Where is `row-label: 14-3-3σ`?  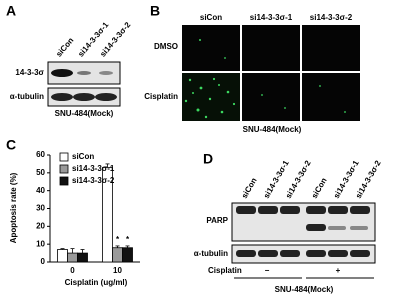 row-label: 14-3-3σ is located at coordinates (29, 72).